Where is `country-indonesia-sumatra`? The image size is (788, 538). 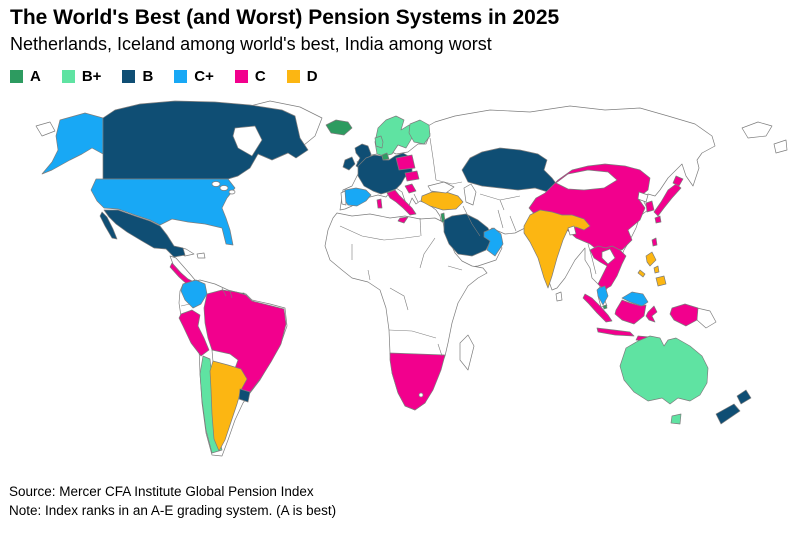
country-indonesia-sumatra is located at coordinates (597, 308).